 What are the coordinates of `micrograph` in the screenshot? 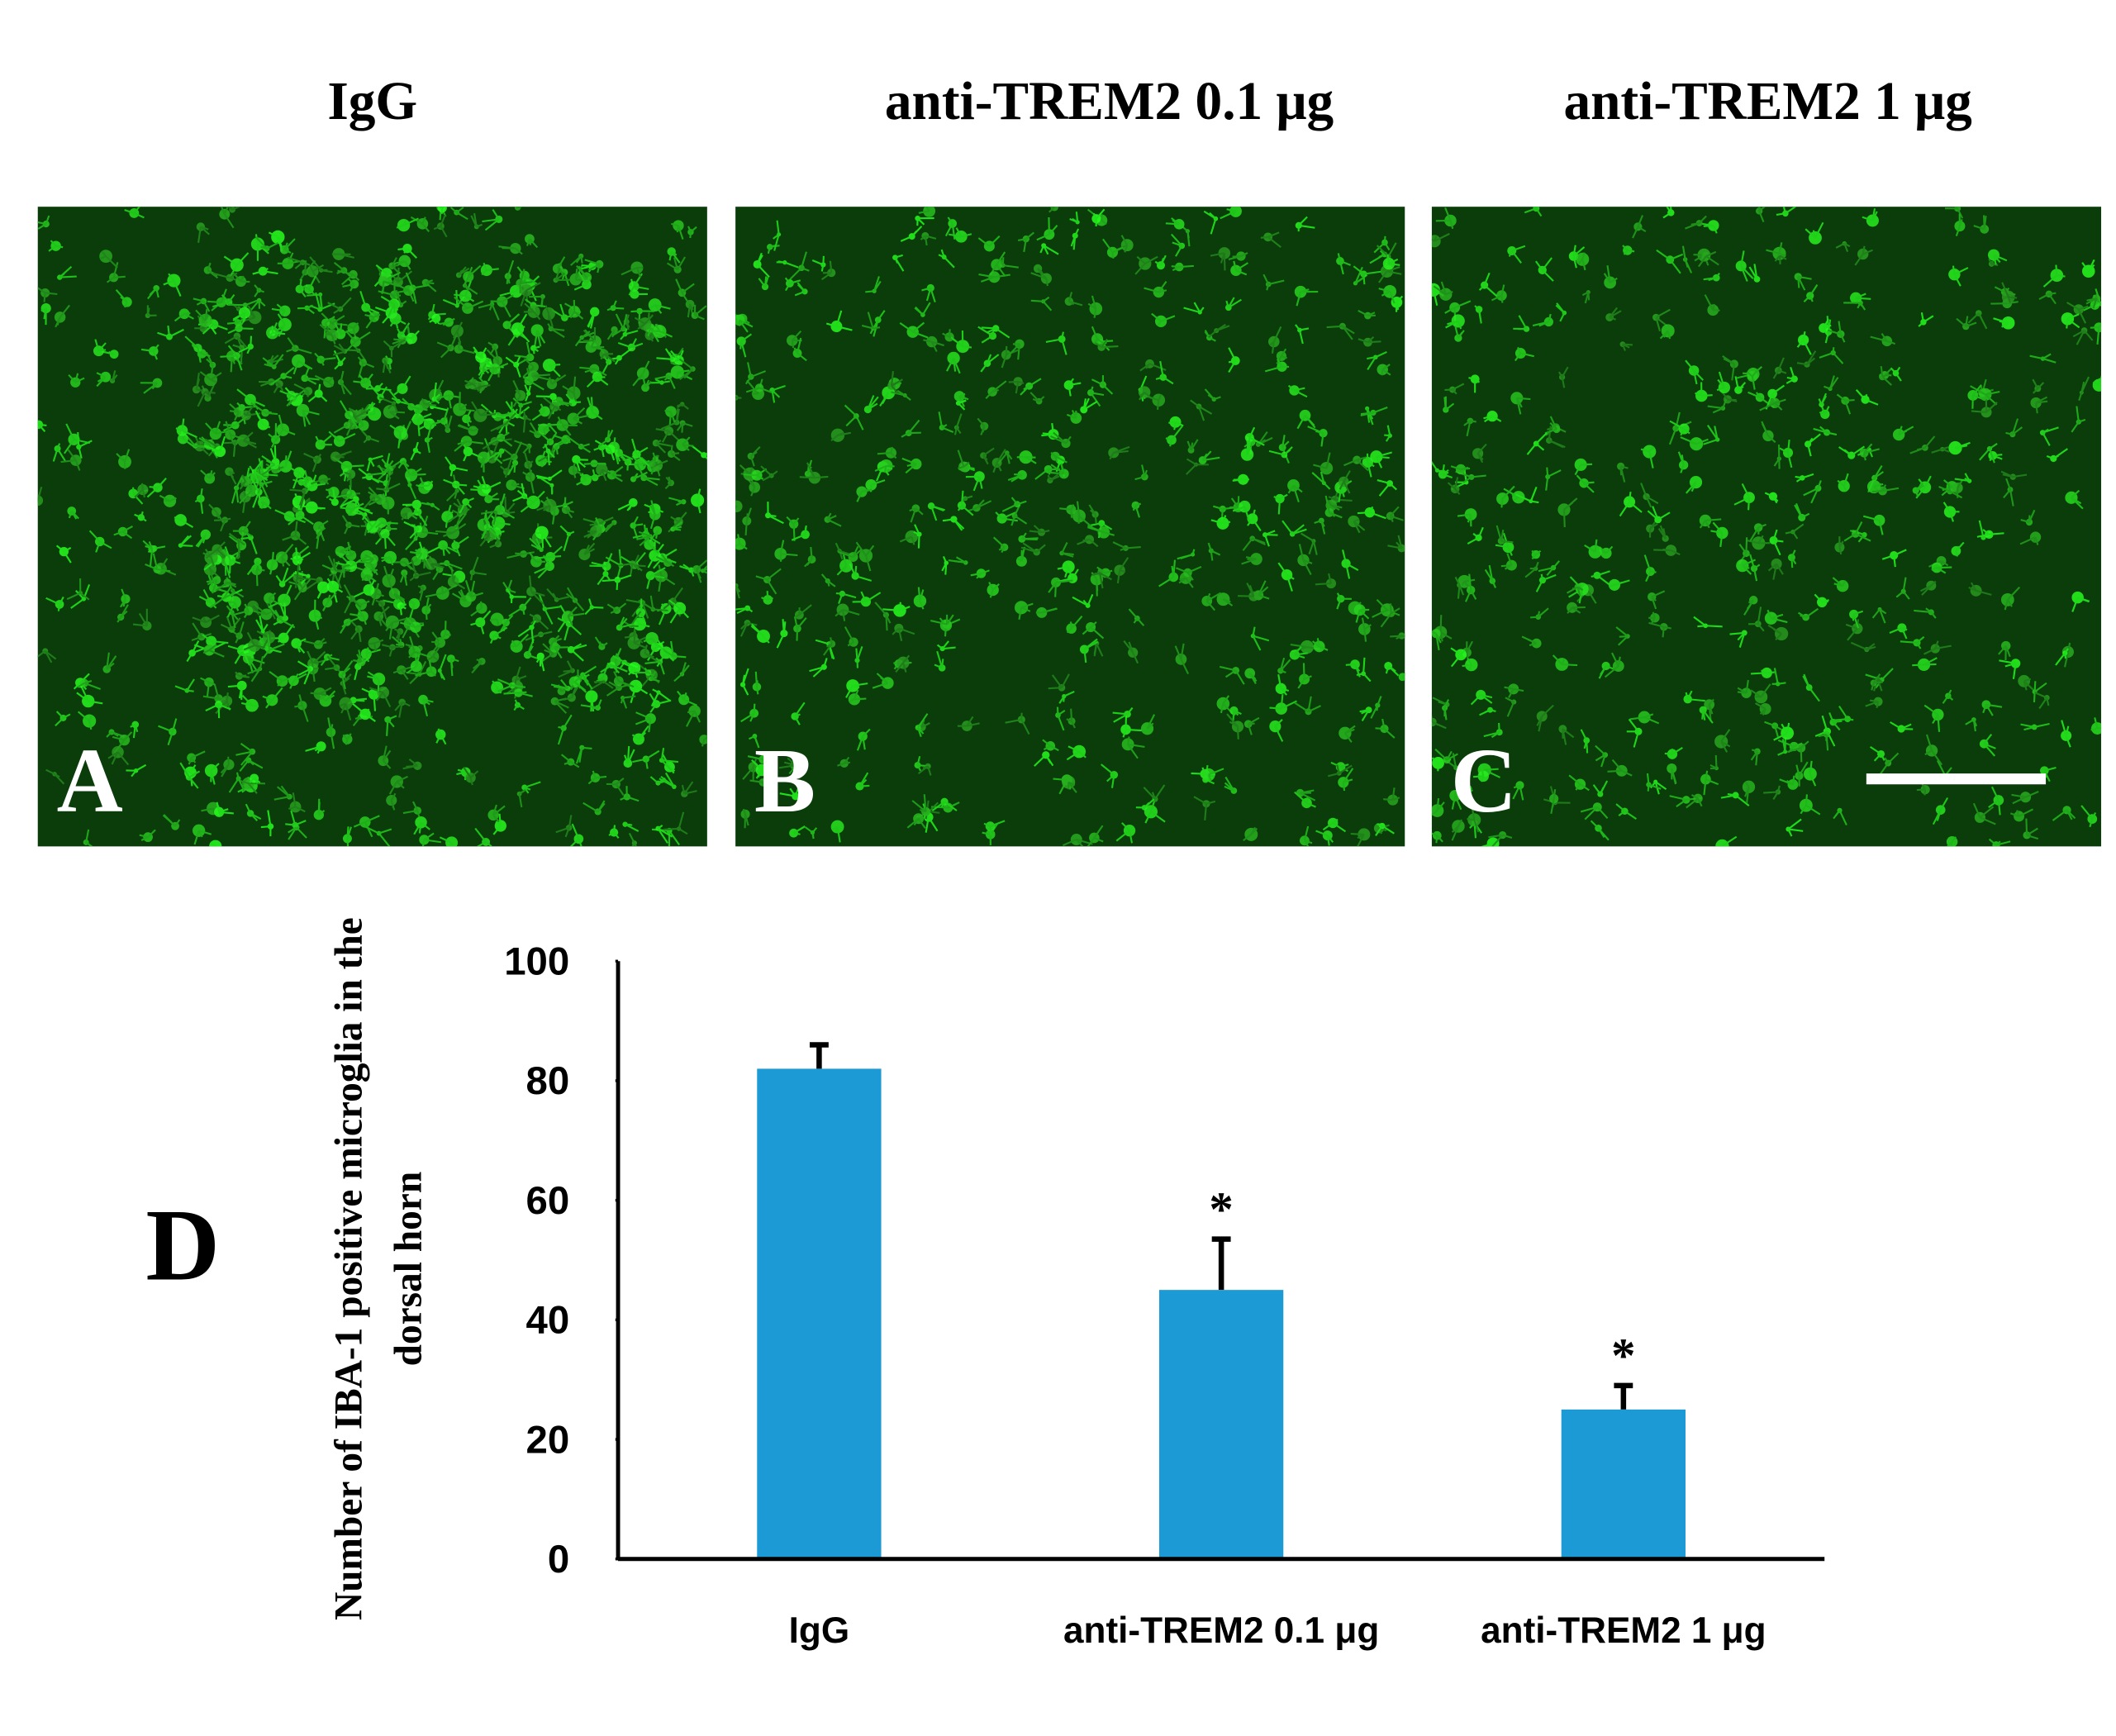 It's located at (1070, 527).